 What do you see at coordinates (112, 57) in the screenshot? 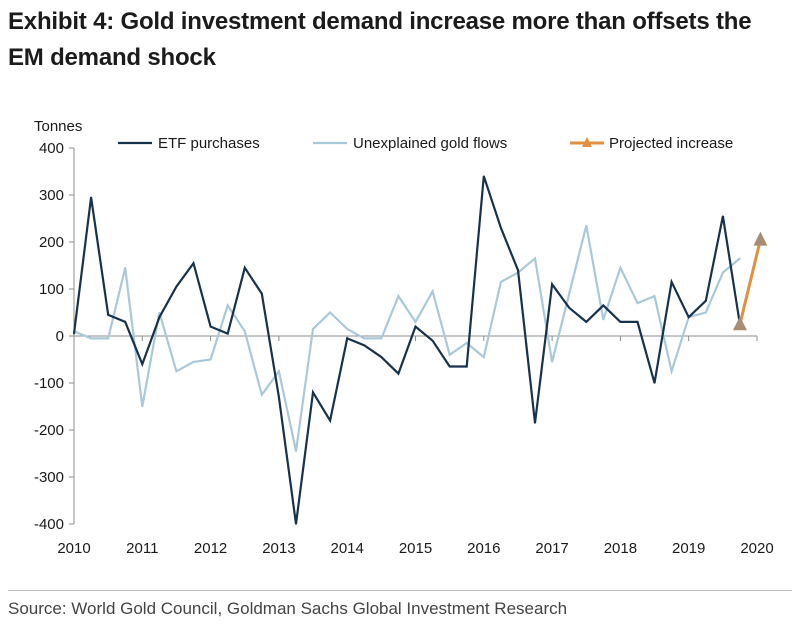
I see `chart-title-line-2: EM demand shock` at bounding box center [112, 57].